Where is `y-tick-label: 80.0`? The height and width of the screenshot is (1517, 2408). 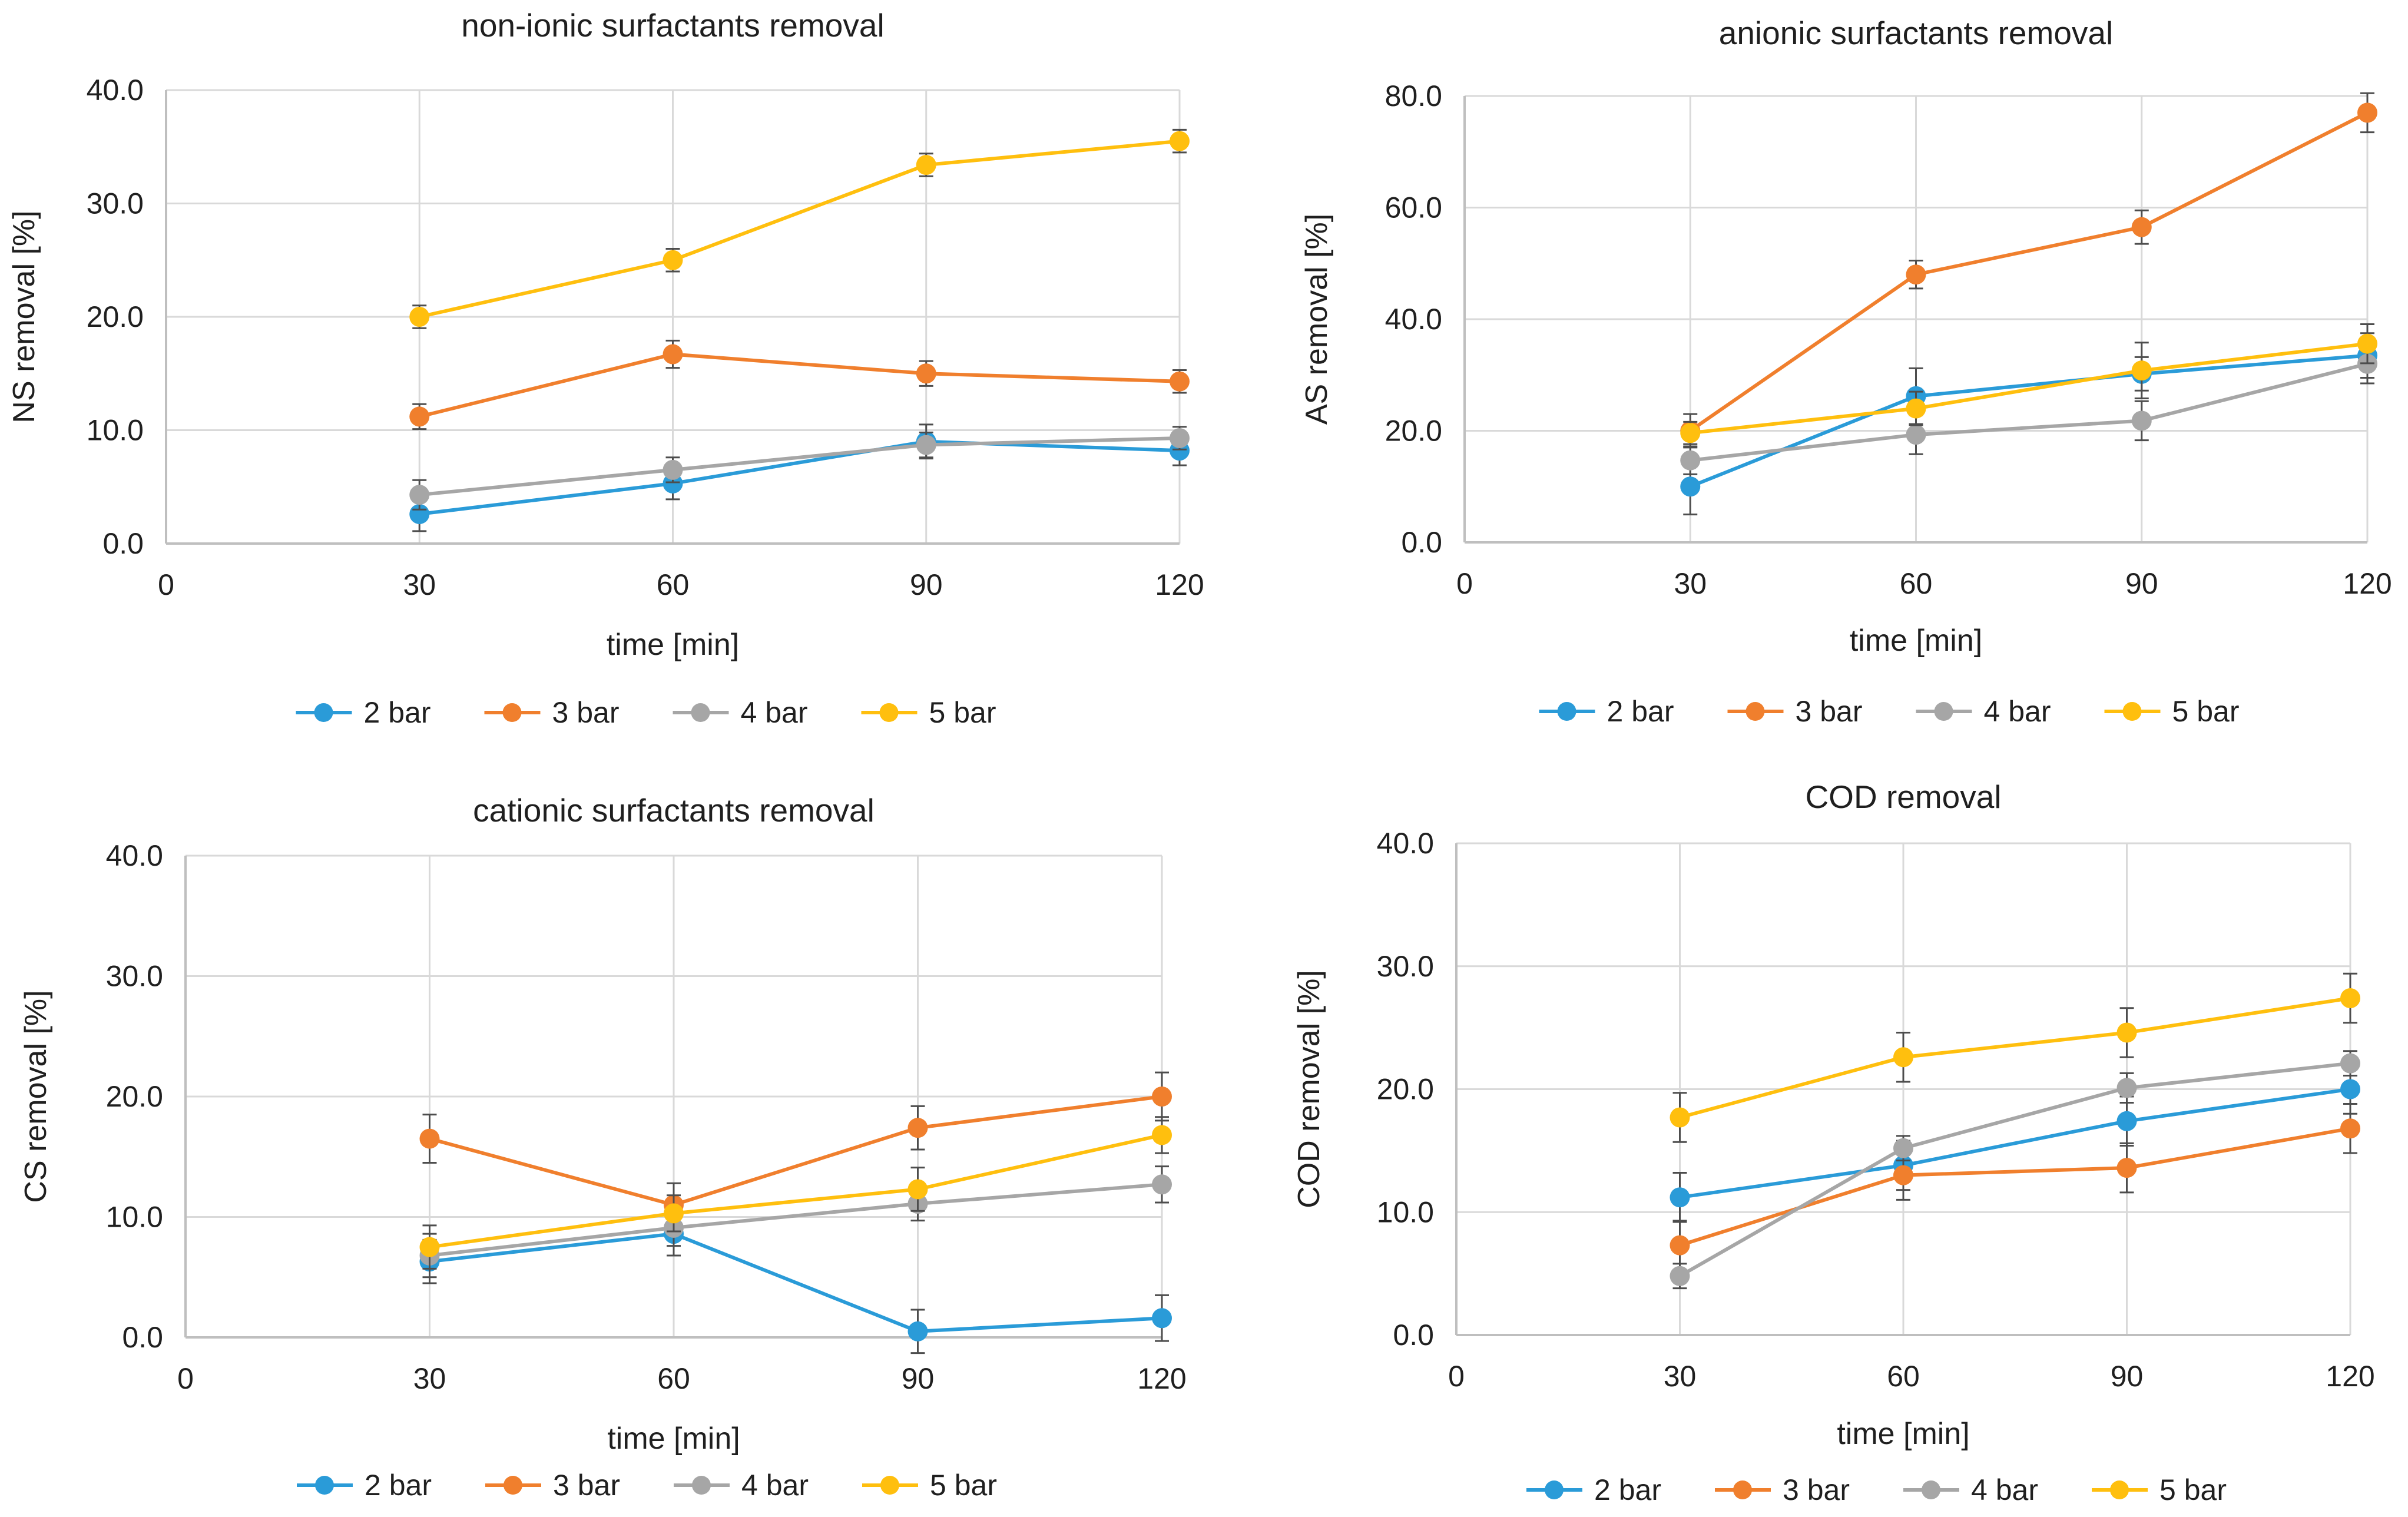
y-tick-label: 80.0 is located at coordinates (1413, 96).